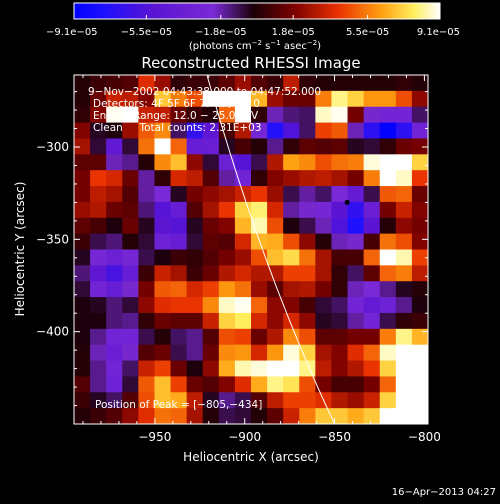  I want to click on colorbar-tick-label: 1.8e−05, so click(293, 32).